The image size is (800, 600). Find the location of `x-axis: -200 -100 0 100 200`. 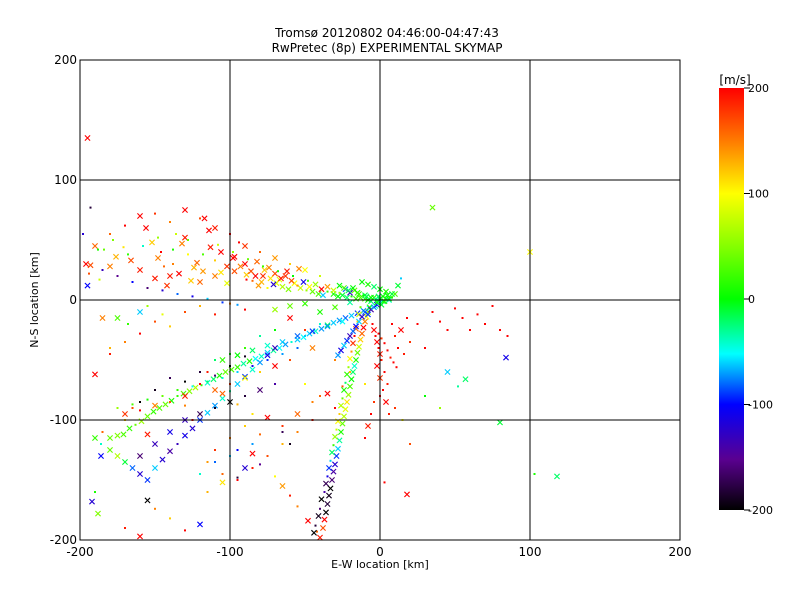

x-axis: -200 -100 0 100 200 is located at coordinates (378, 552).